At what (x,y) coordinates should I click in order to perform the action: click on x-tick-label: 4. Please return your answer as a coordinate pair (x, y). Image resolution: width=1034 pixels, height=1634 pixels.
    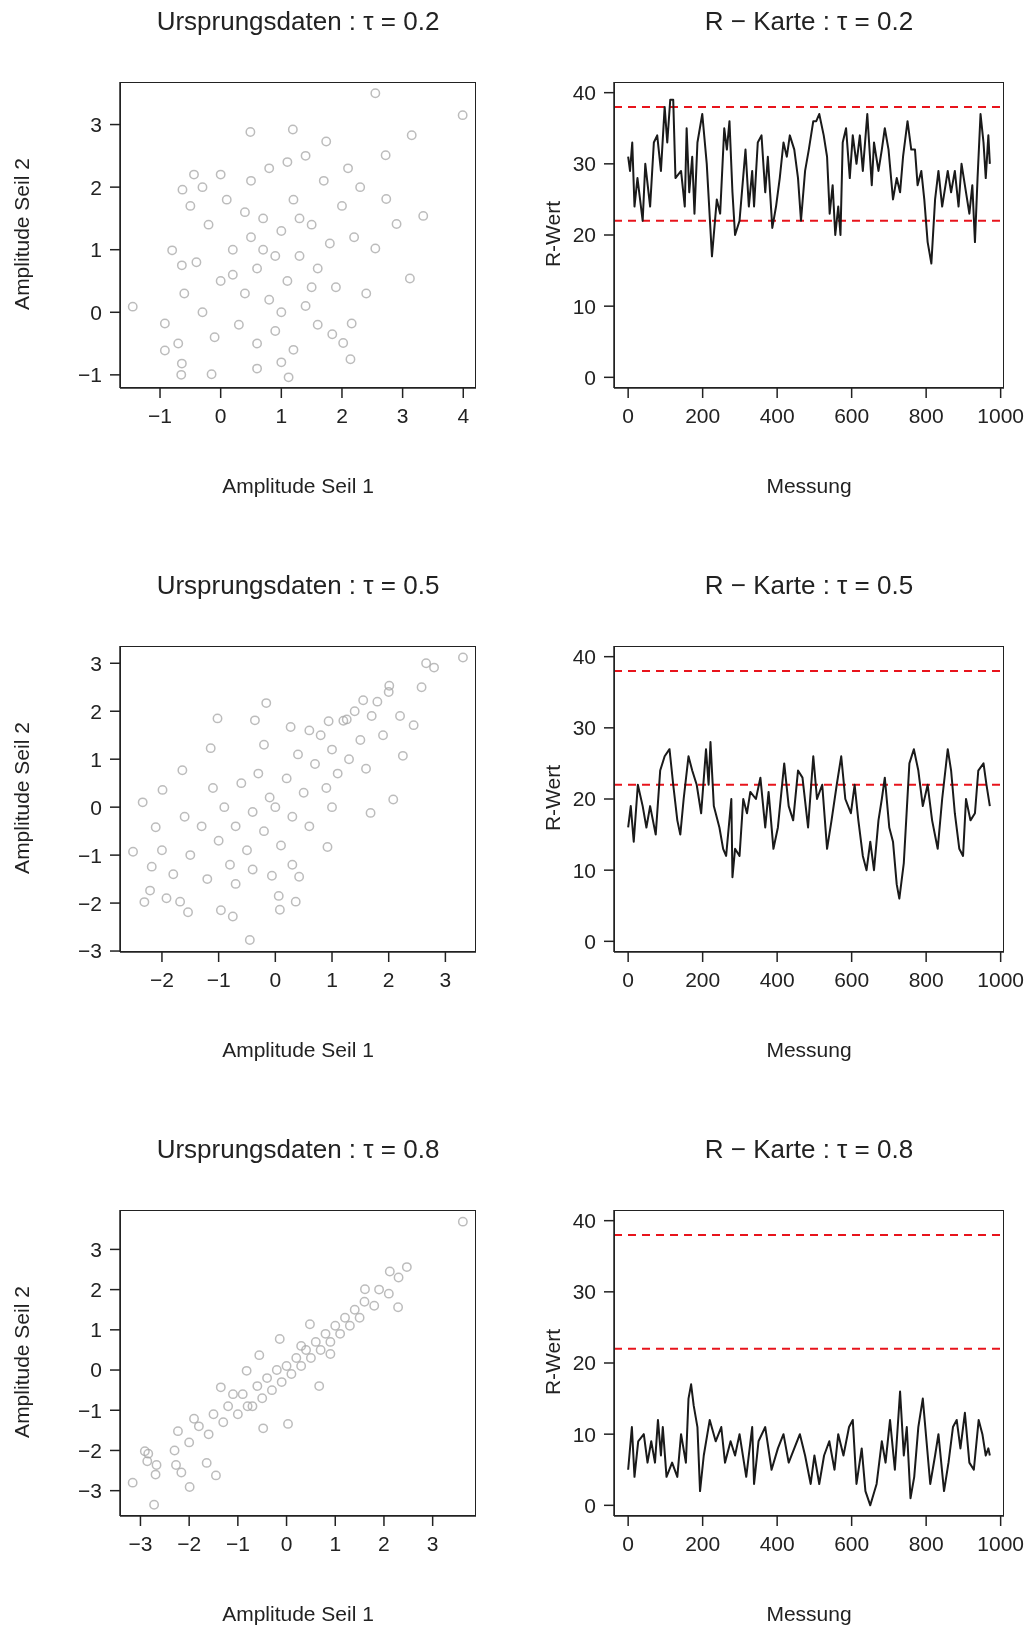
    Looking at the image, I should click on (463, 415).